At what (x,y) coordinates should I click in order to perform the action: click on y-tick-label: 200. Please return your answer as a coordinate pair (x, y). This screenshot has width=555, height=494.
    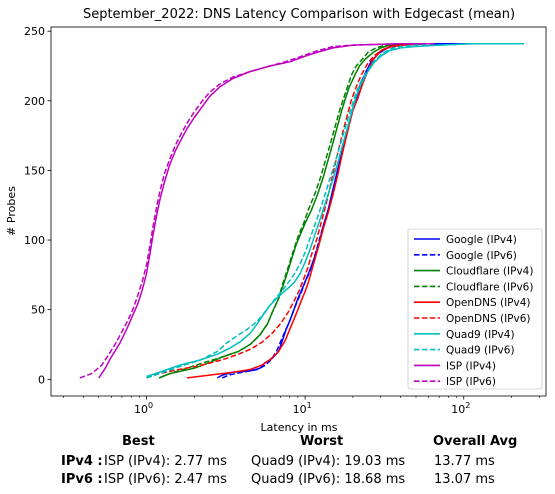
    Looking at the image, I should click on (34, 101).